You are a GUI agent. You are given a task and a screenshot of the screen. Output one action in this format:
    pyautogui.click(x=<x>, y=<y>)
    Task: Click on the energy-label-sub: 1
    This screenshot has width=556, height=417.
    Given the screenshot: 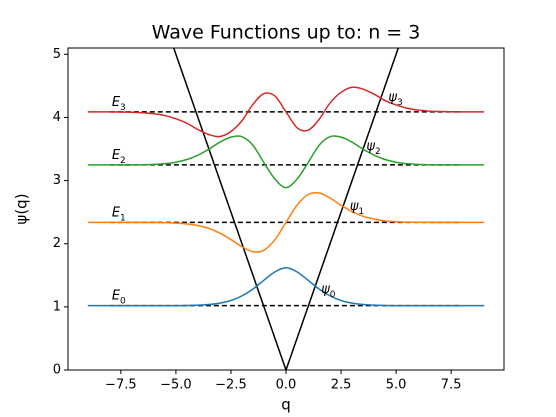 What is the action you would take?
    pyautogui.click(x=123, y=218)
    